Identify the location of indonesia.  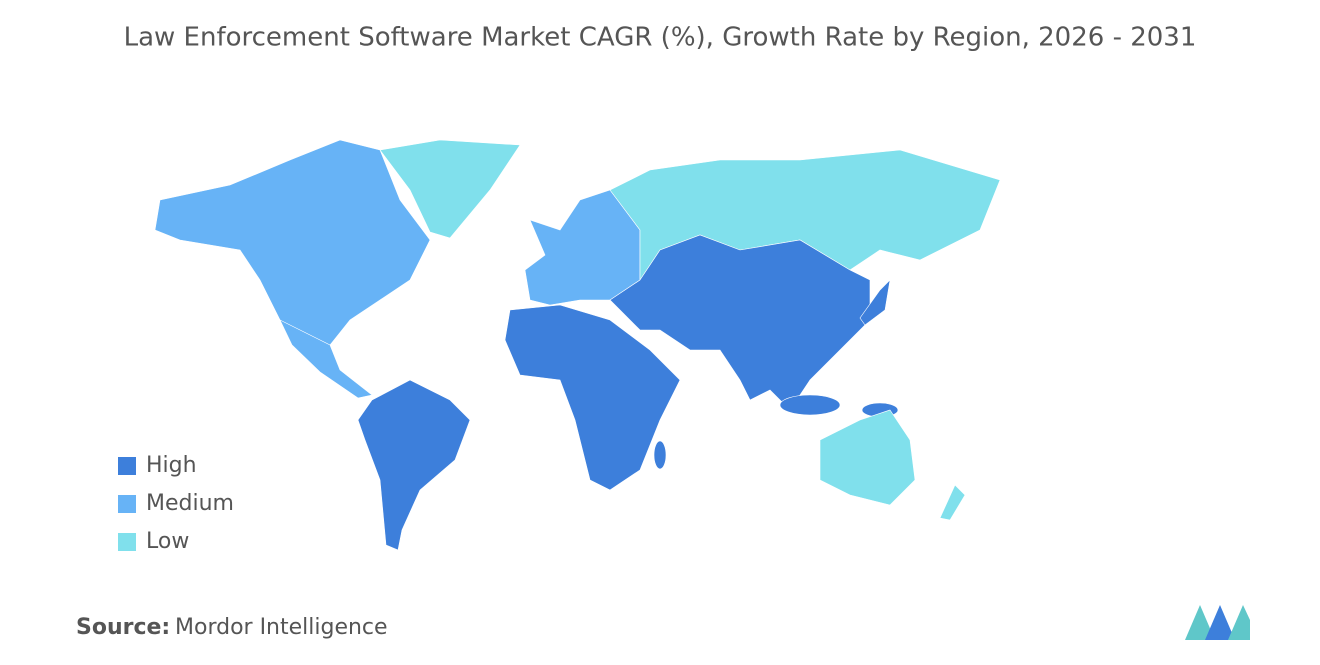
(810, 405).